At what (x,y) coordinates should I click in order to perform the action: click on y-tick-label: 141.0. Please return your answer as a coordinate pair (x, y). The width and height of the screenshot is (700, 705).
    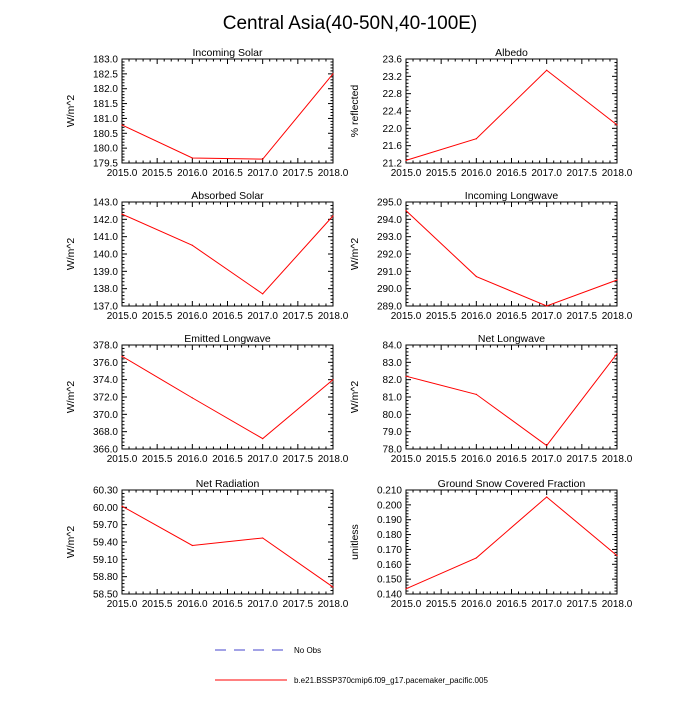
    Looking at the image, I should click on (105, 237).